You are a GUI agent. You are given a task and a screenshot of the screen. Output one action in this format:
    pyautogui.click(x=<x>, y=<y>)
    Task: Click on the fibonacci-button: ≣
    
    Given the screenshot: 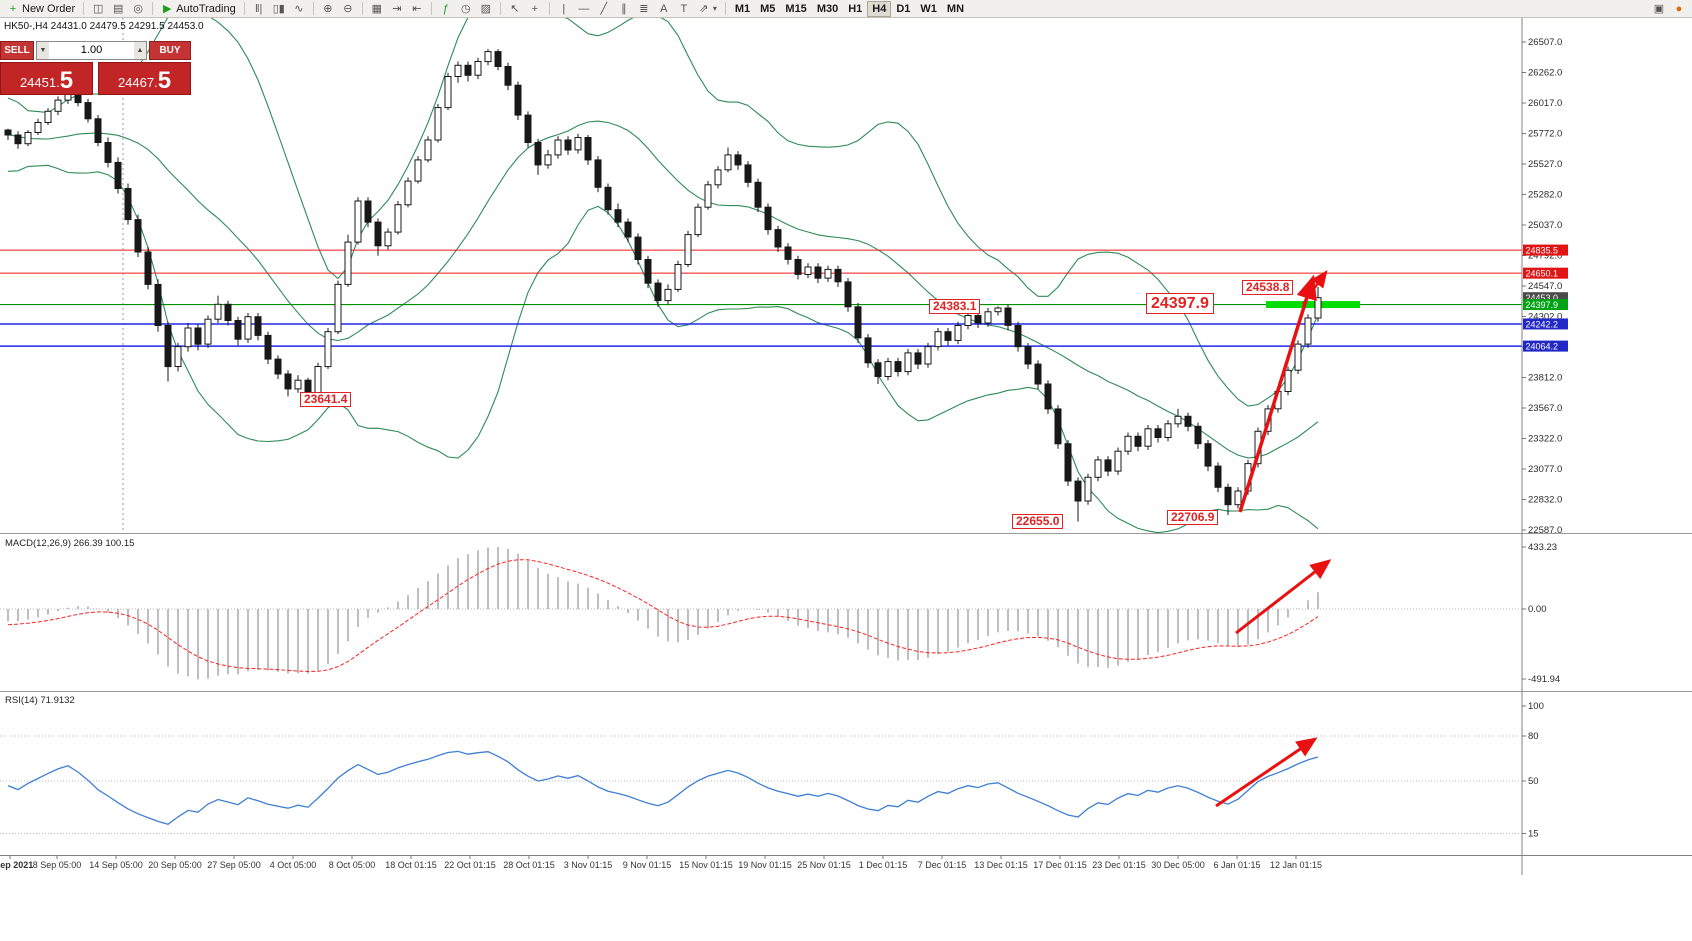 What is the action you would take?
    pyautogui.click(x=644, y=9)
    